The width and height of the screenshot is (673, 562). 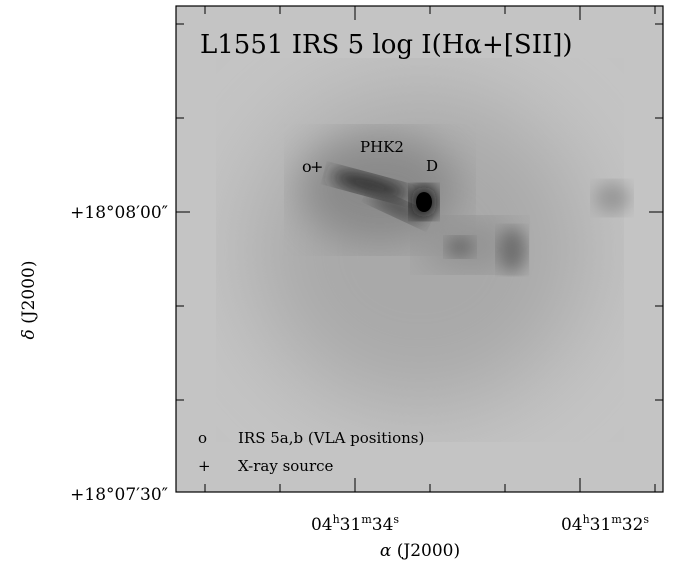 I want to click on legend-label: IRS 5a,b (VLA positions), so click(x=331, y=438).